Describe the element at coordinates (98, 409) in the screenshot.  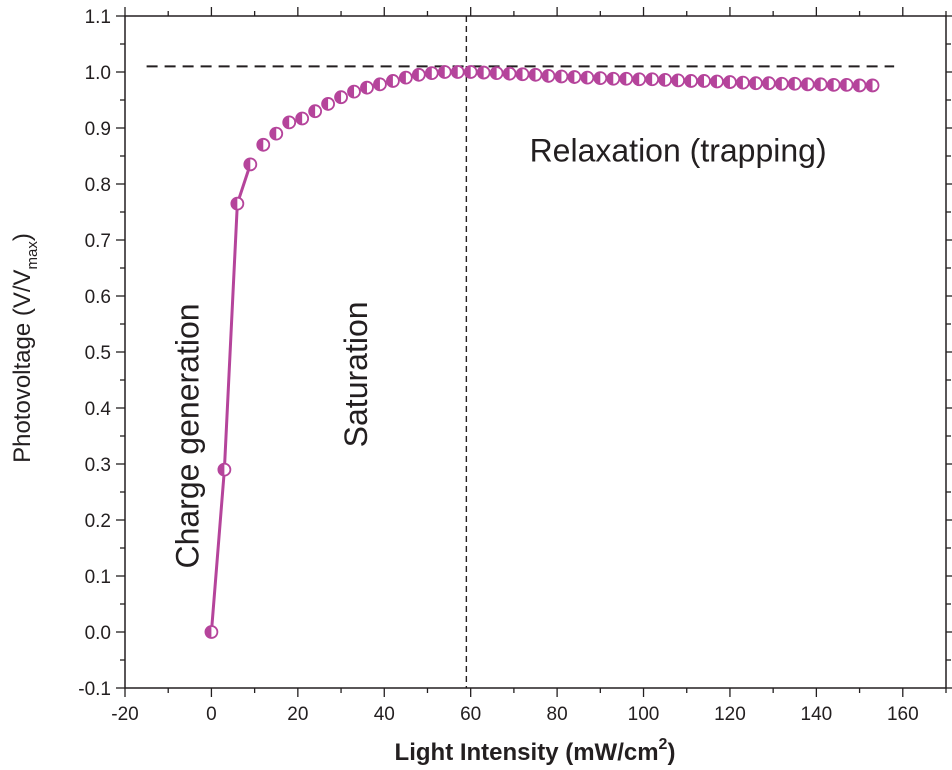
I see `y-tick-label: 0.4` at that location.